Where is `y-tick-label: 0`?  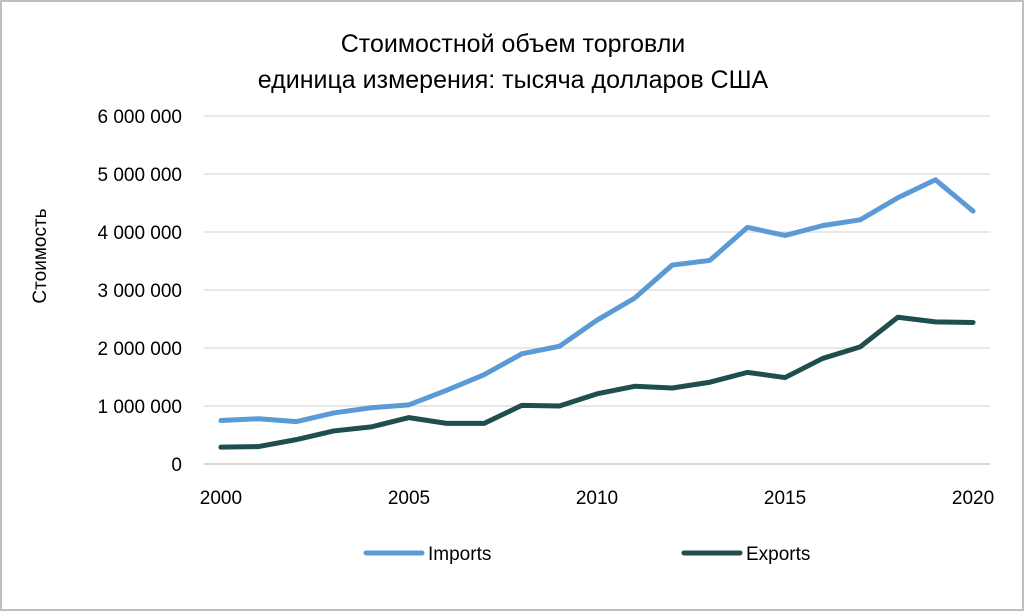 y-tick-label: 0 is located at coordinates (176, 465).